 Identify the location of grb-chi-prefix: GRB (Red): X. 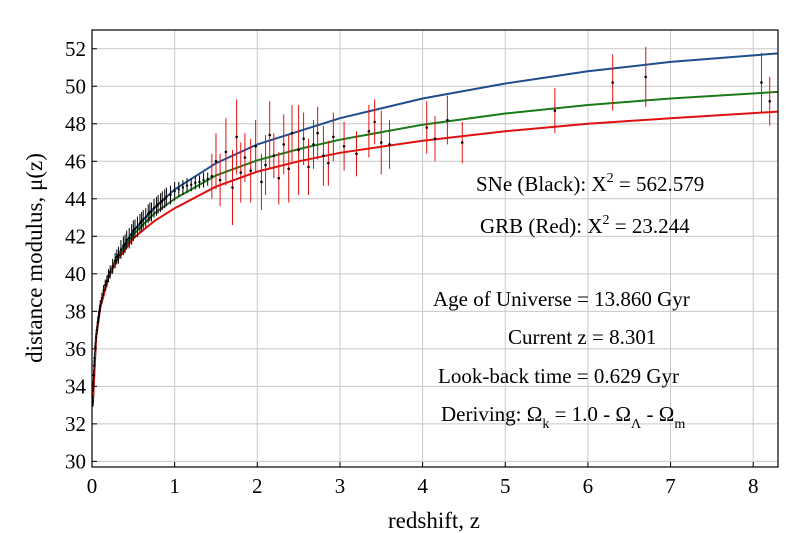
(541, 226).